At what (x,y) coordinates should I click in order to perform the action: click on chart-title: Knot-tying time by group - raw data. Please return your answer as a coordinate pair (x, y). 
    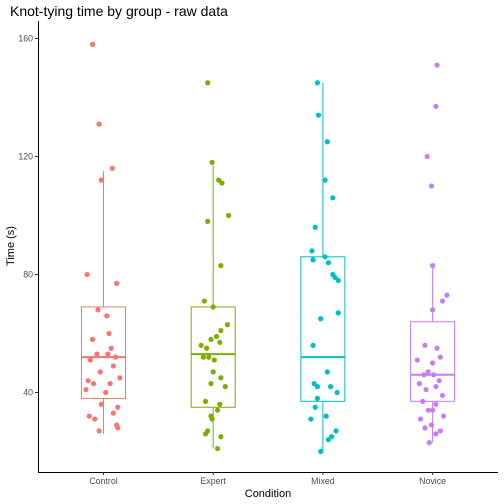
    Looking at the image, I should click on (119, 11).